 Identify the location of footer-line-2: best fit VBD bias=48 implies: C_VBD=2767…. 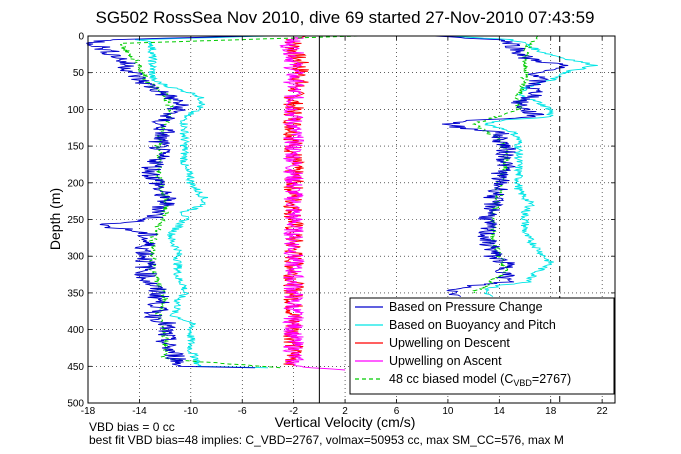
(326, 440).